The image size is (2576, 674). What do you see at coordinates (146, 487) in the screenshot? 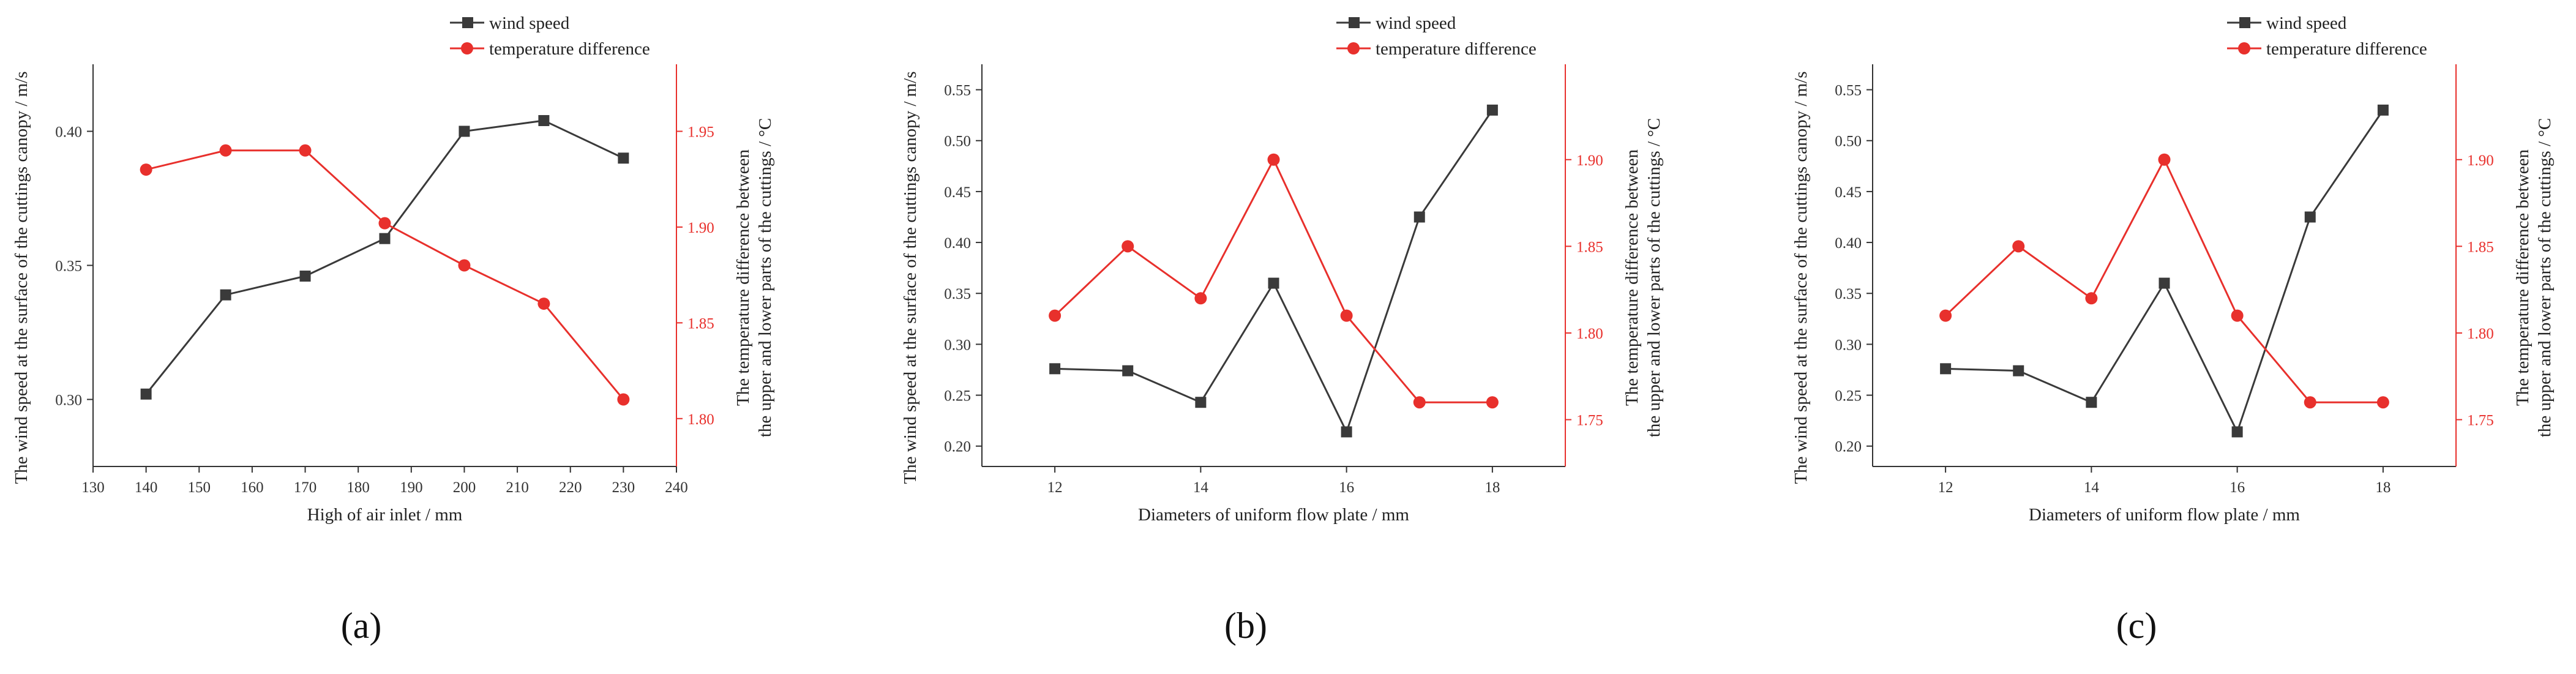
I see `x-tick-label: 140` at bounding box center [146, 487].